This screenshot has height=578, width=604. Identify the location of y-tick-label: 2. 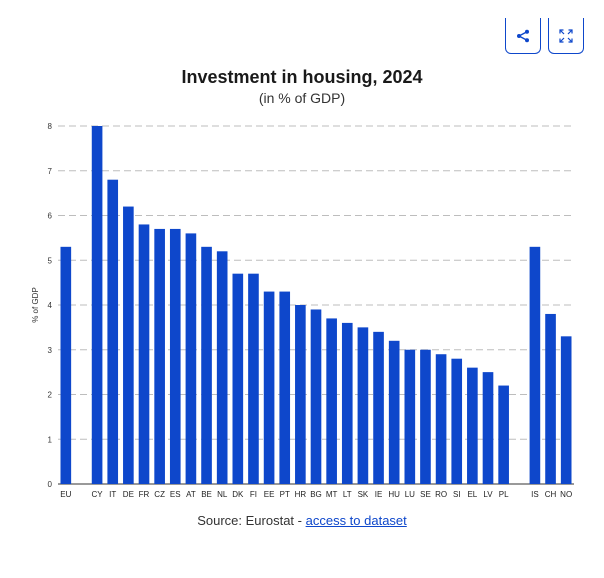
(50, 395).